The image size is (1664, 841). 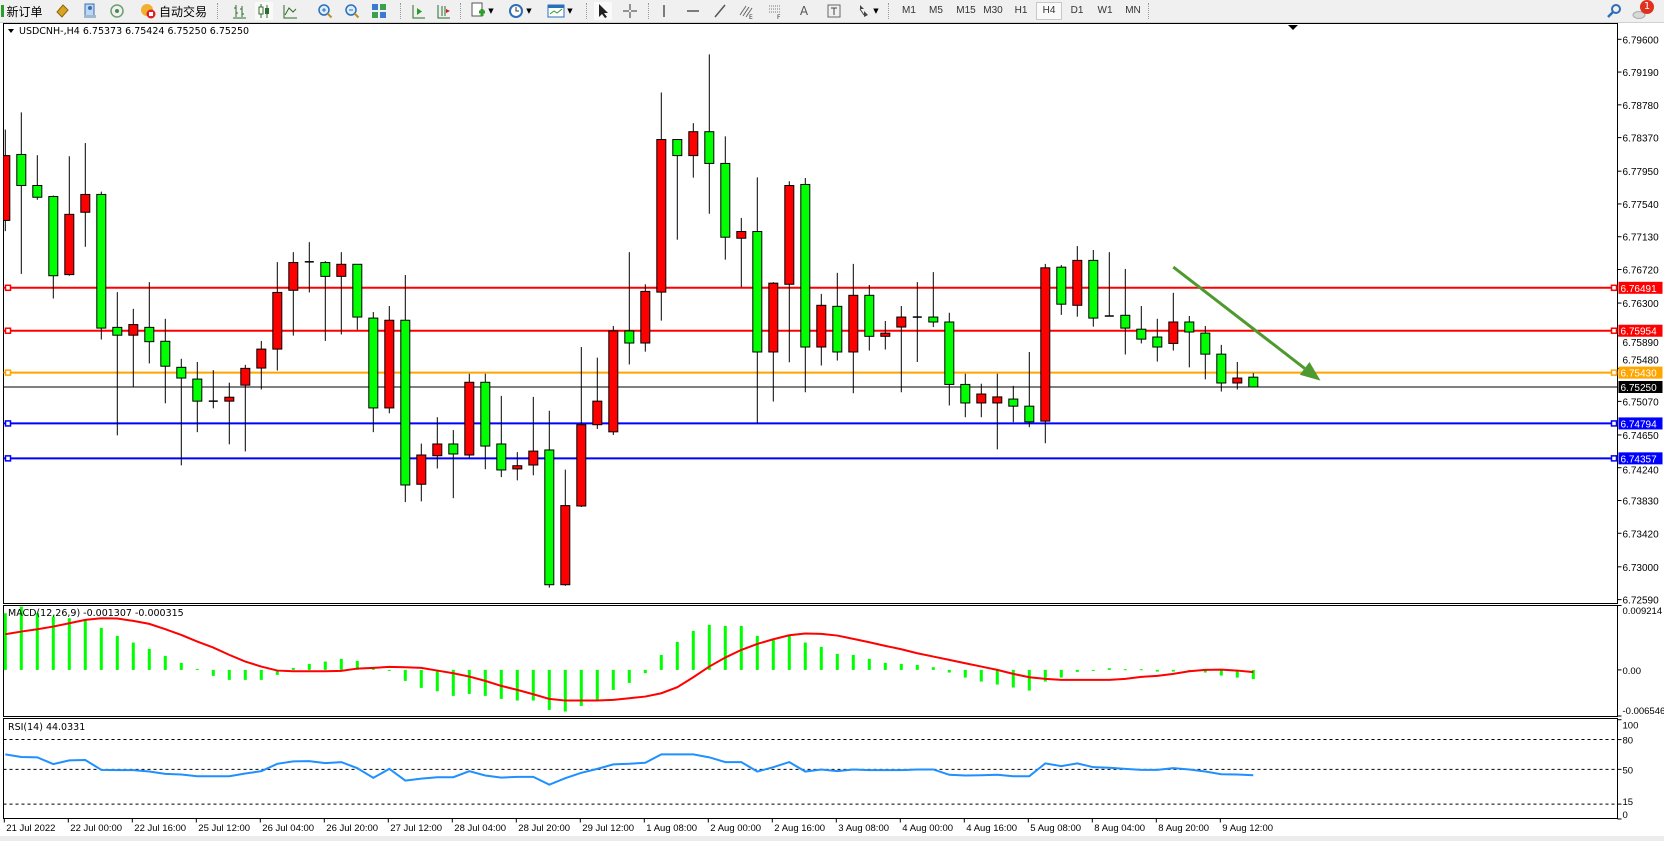 I want to click on trend-arrow-line, so click(x=1239, y=317).